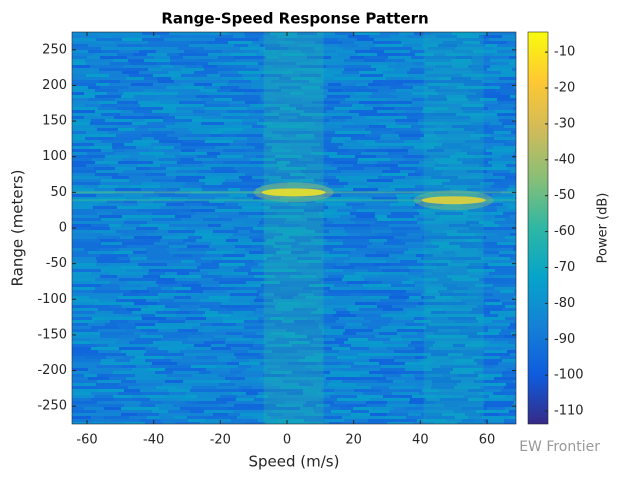 The height and width of the screenshot is (478, 620). I want to click on y-tick-label: 0, so click(63, 228).